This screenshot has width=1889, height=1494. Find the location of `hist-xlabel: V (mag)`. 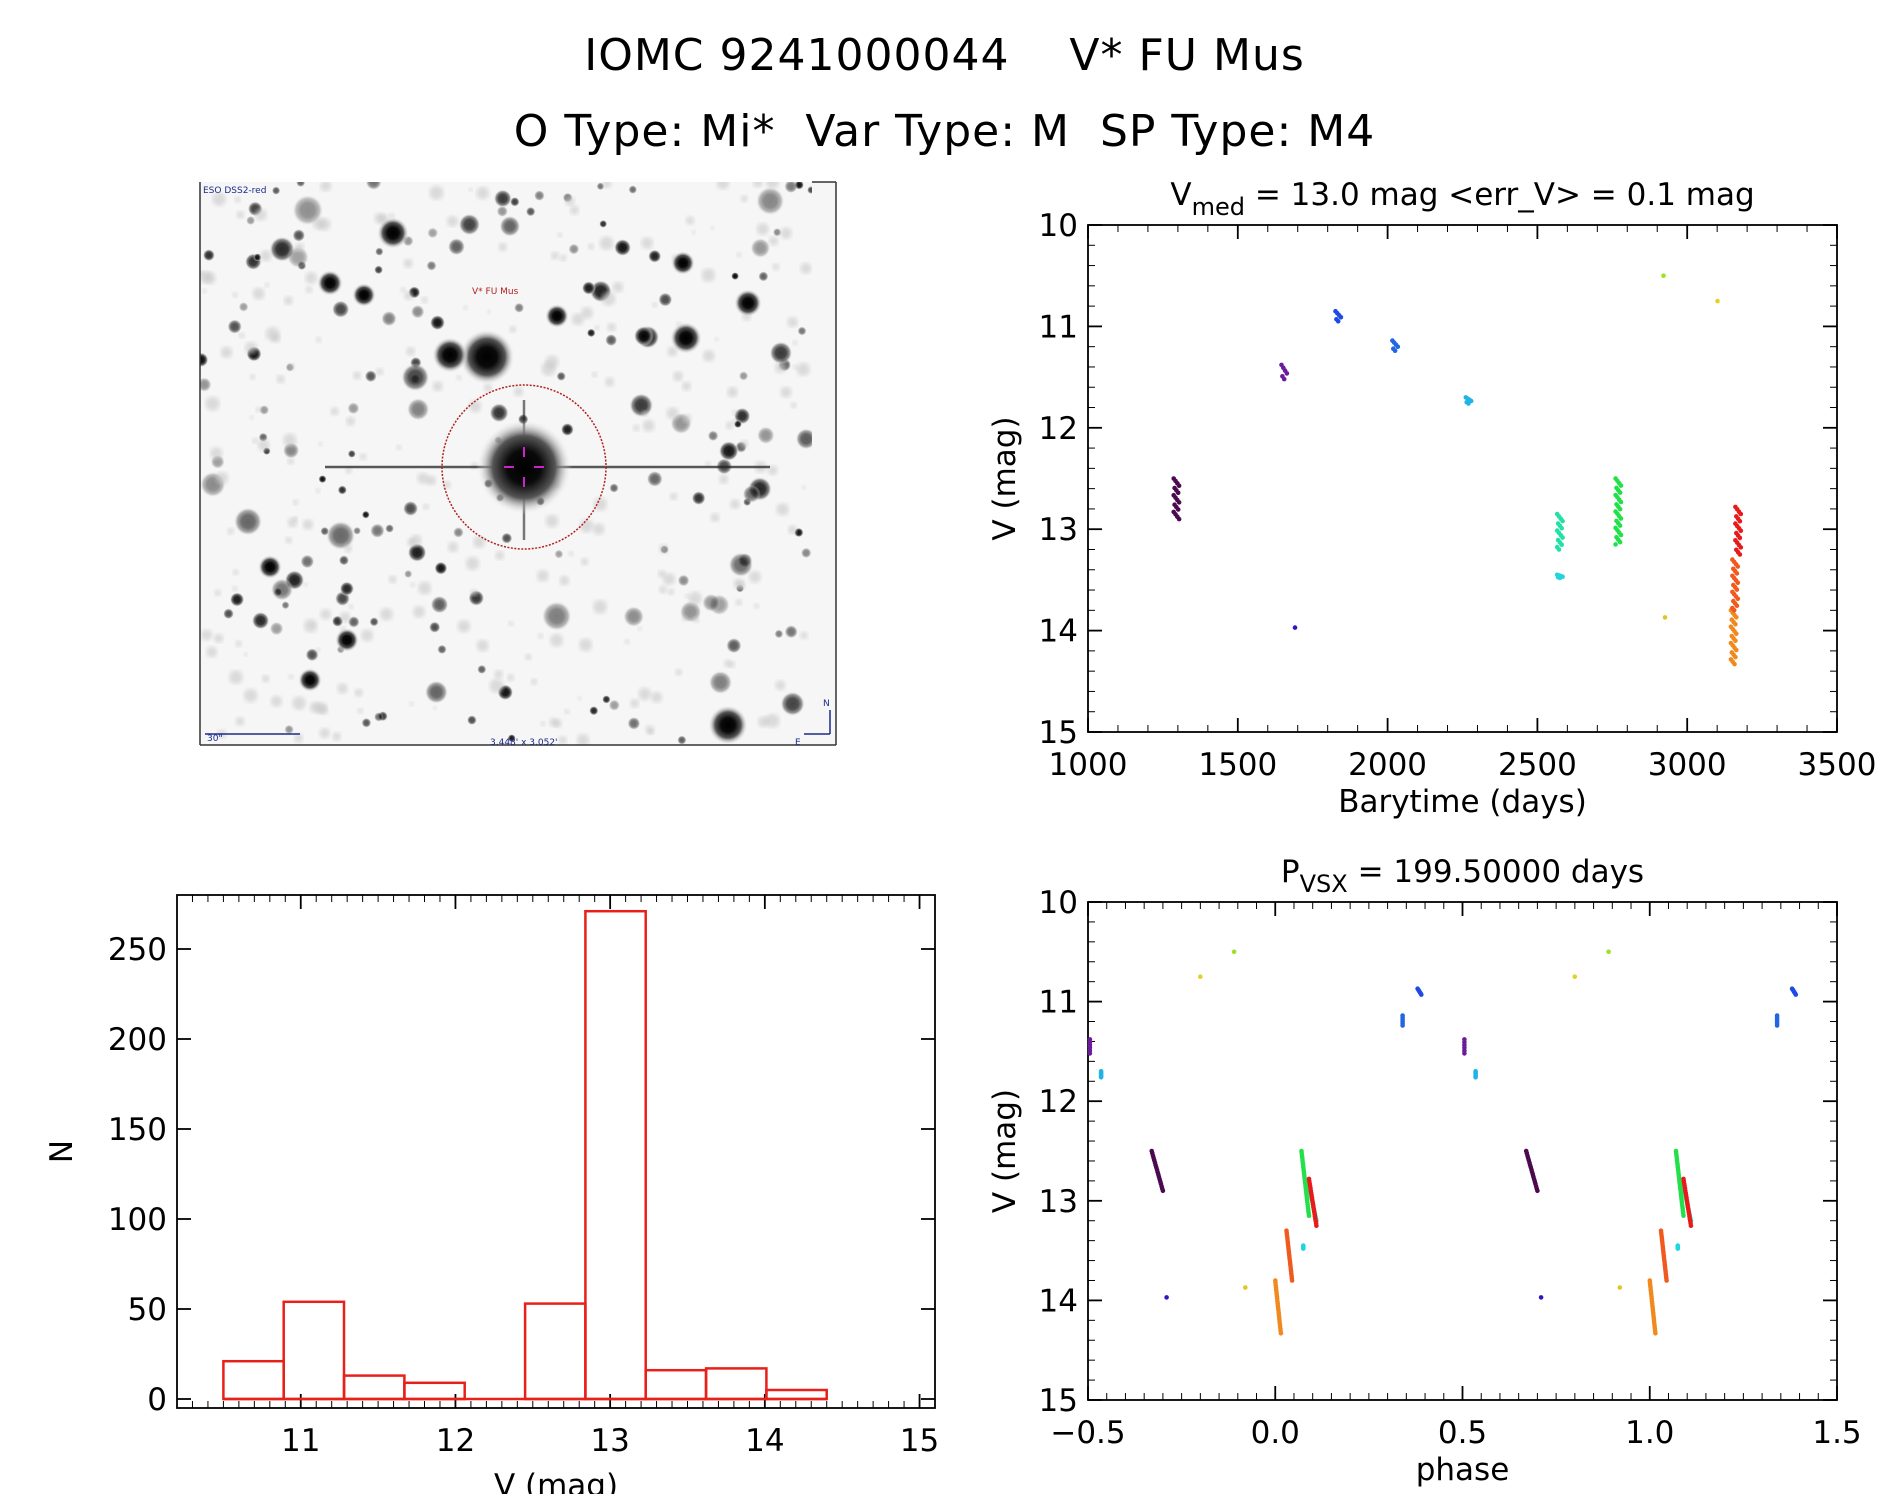

hist-xlabel: V (mag) is located at coordinates (556, 1481).